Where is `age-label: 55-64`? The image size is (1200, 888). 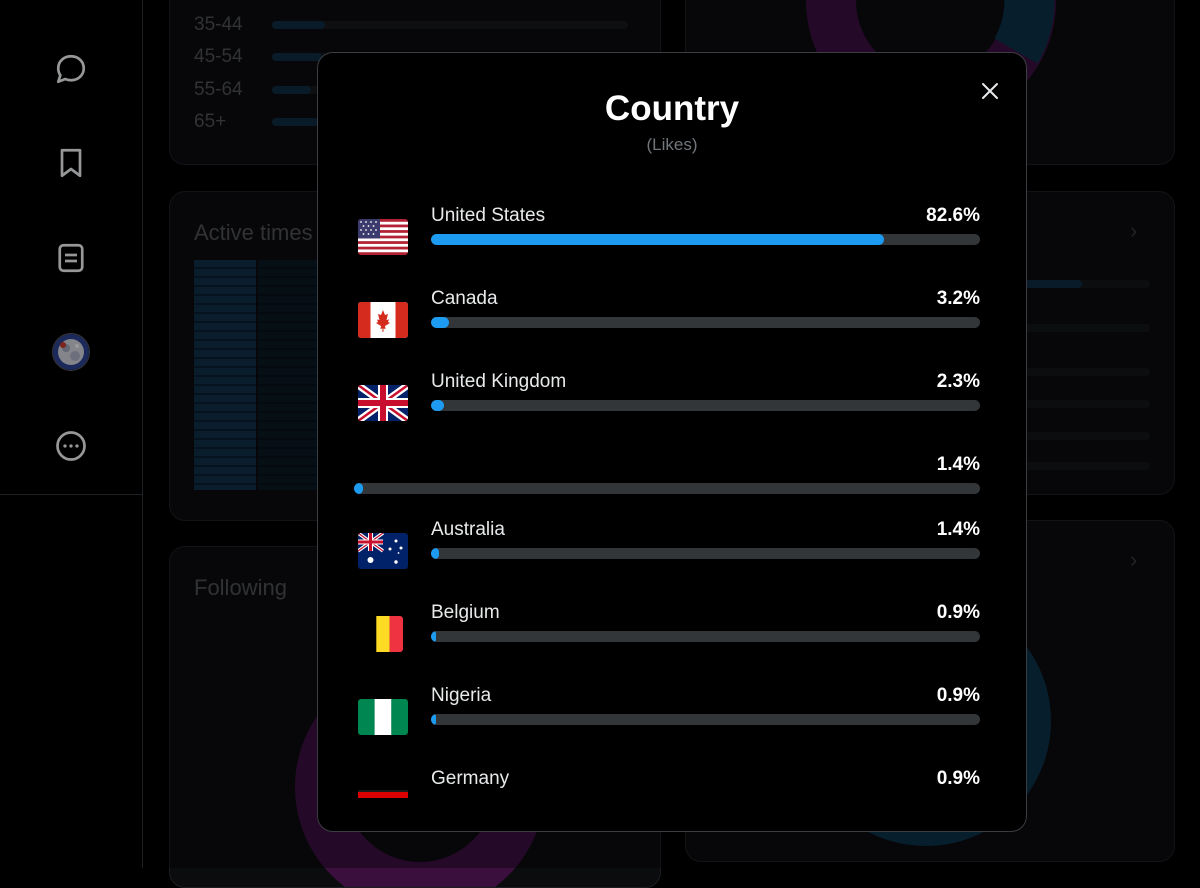
age-label: 55-64 is located at coordinates (218, 89).